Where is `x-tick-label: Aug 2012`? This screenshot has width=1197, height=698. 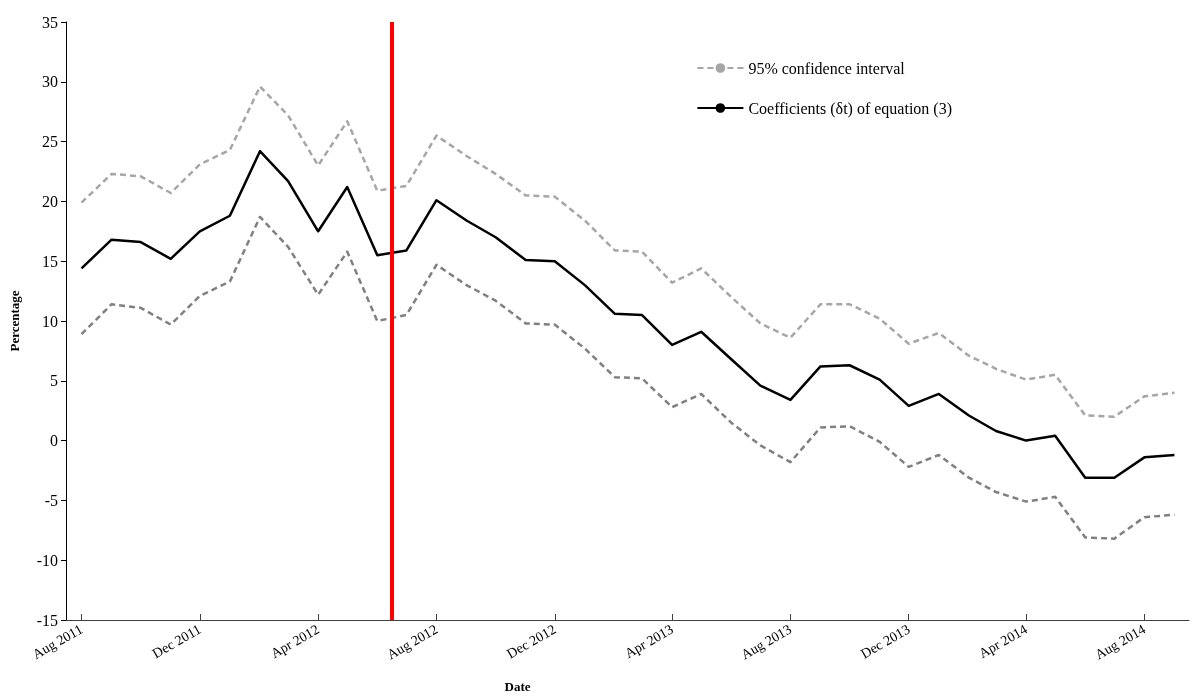 x-tick-label: Aug 2012 is located at coordinates (412, 642).